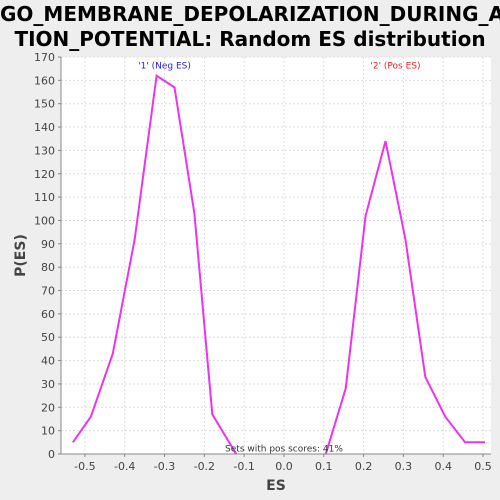 This screenshot has width=500, height=500. Describe the element at coordinates (48, 314) in the screenshot. I see `y-tick-label: 60` at that location.